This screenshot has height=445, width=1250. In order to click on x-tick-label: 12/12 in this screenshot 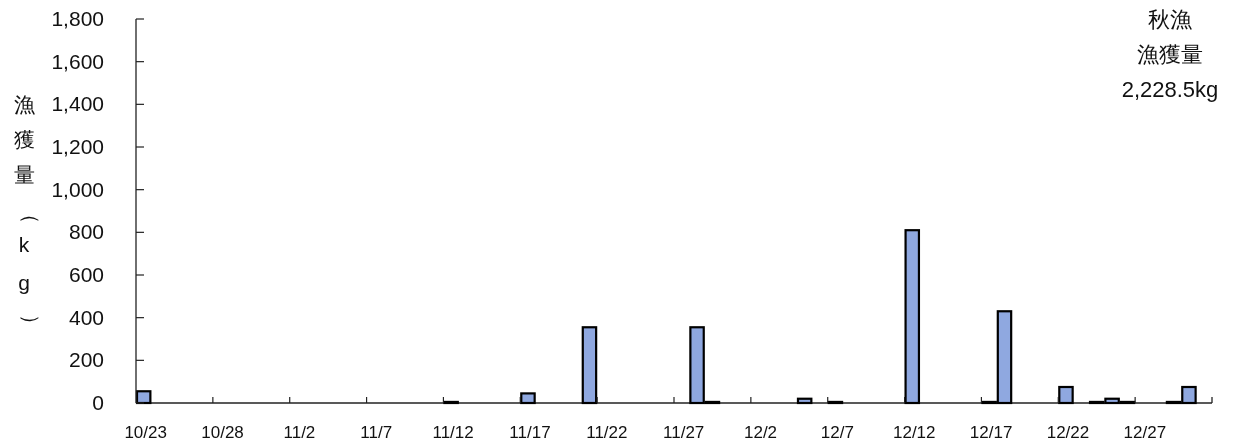, I will do `click(914, 432)`.